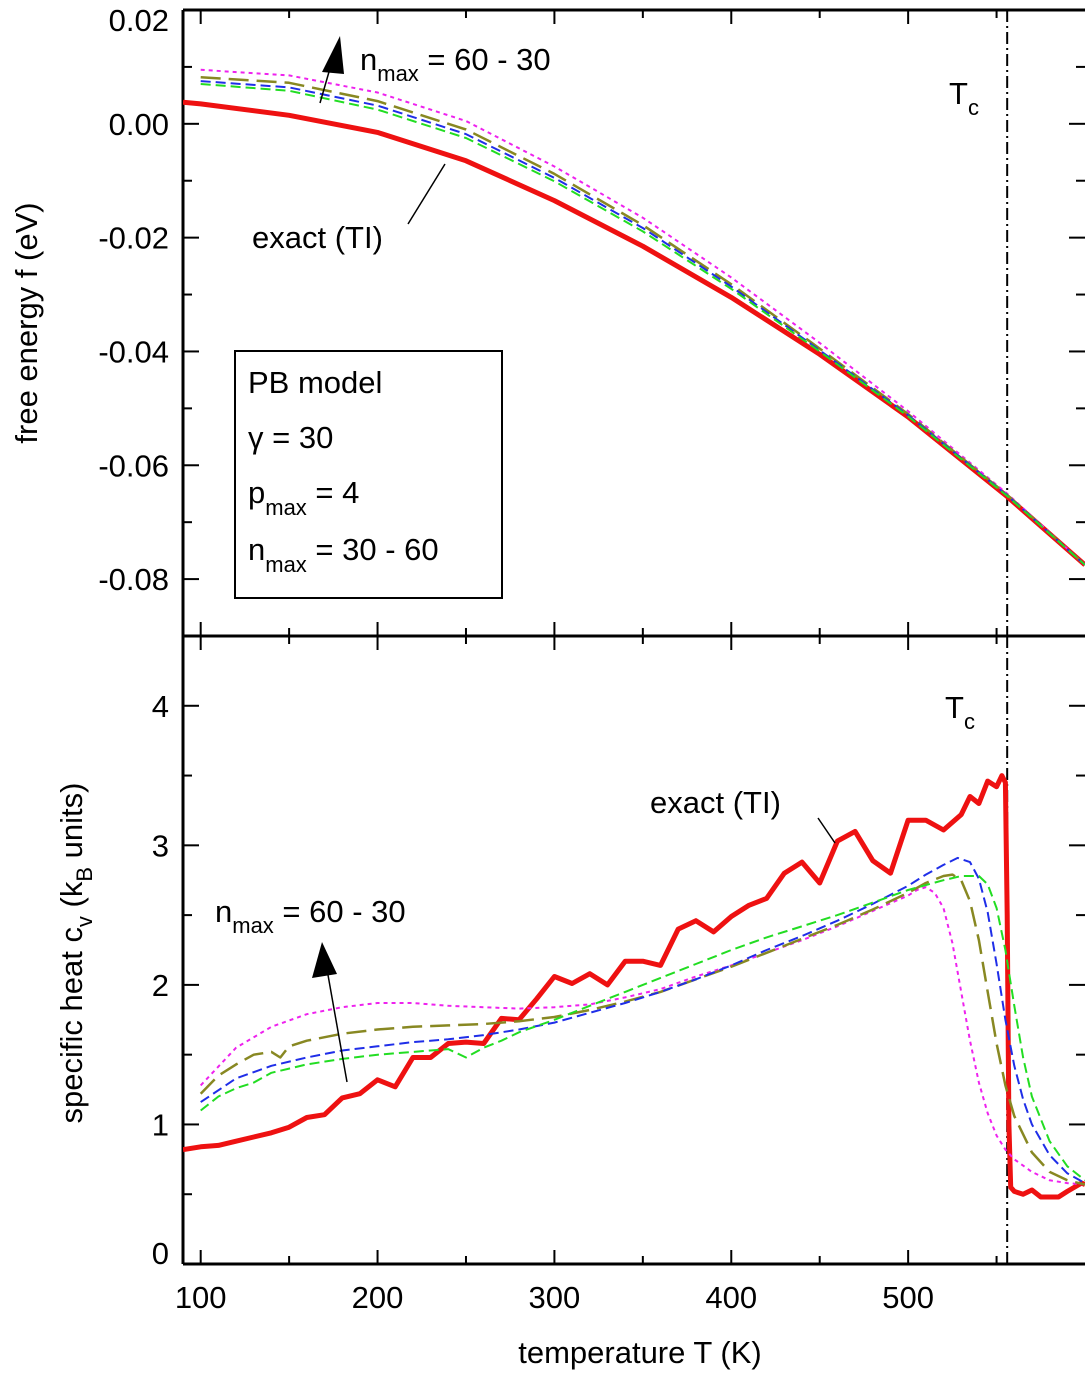  Describe the element at coordinates (133, 579) in the screenshot. I see `y-tick-label: -0.08` at that location.